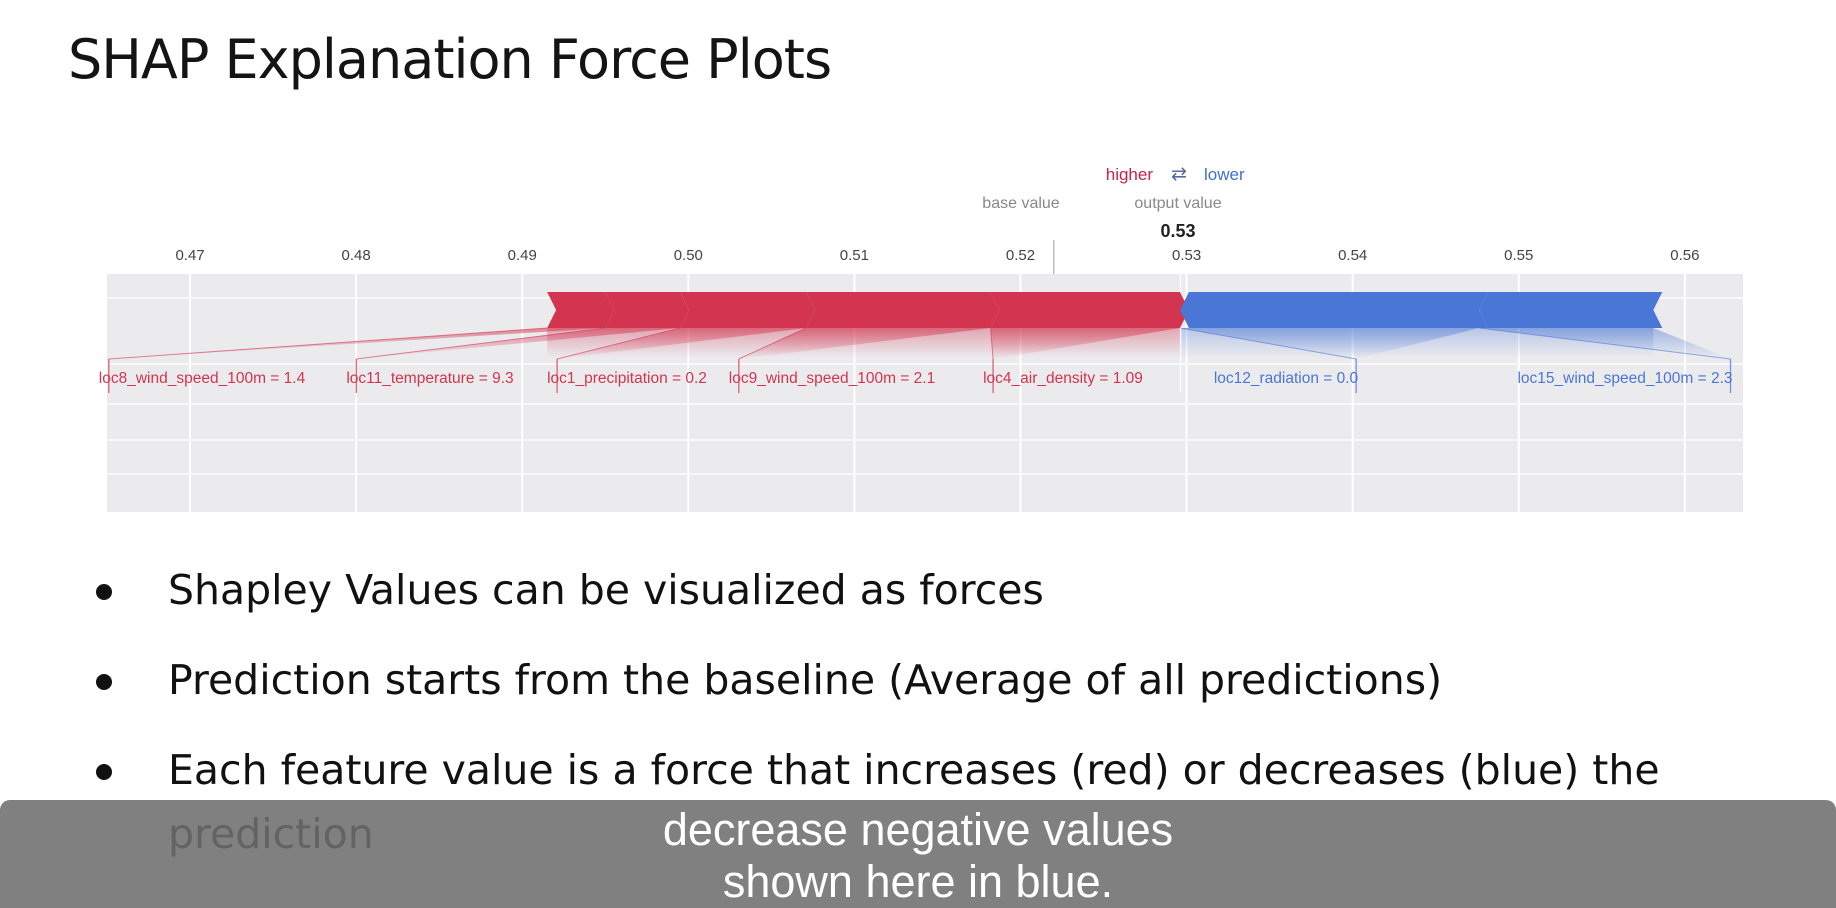 Image resolution: width=1836 pixels, height=908 pixels. Describe the element at coordinates (688, 255) in the screenshot. I see `tick-label: 0.50` at that location.